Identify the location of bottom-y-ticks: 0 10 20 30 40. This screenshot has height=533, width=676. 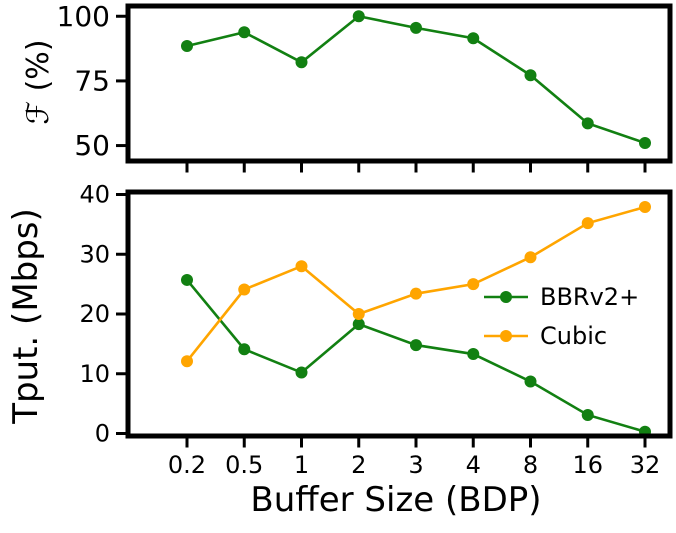
(103, 314).